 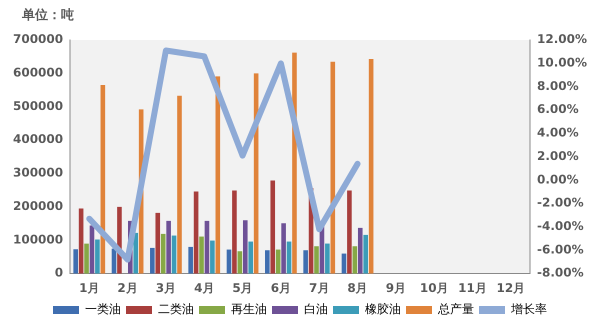 What do you see at coordinates (38, 105) in the screenshot?
I see `y-tick-label: 500000` at bounding box center [38, 105].